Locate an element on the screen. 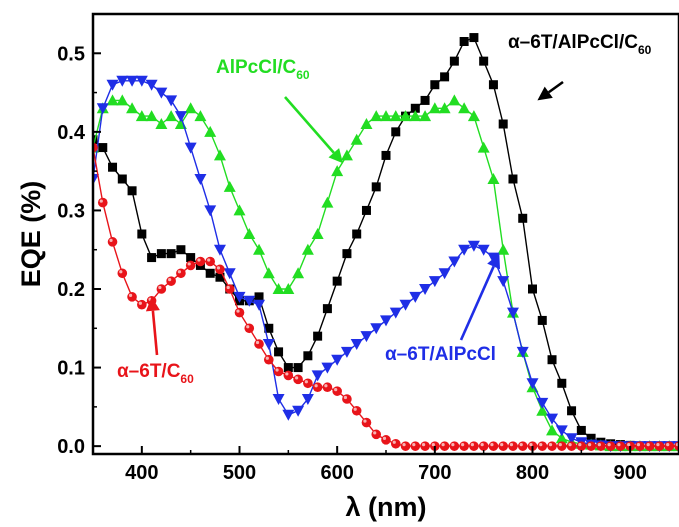 This screenshot has height=527, width=679. point-s_a6t_c60-890-hl is located at coordinates (619, 445).